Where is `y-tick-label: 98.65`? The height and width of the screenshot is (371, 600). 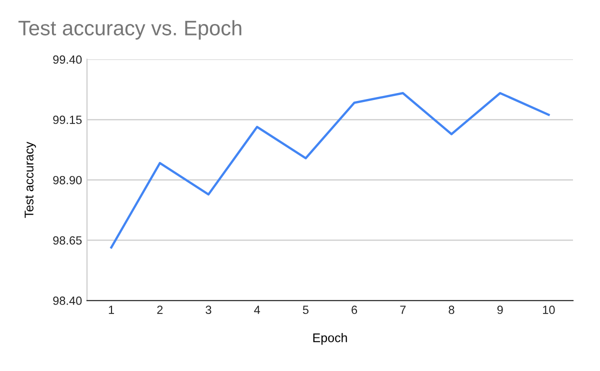
y-tick-label: 98.65 is located at coordinates (67, 240).